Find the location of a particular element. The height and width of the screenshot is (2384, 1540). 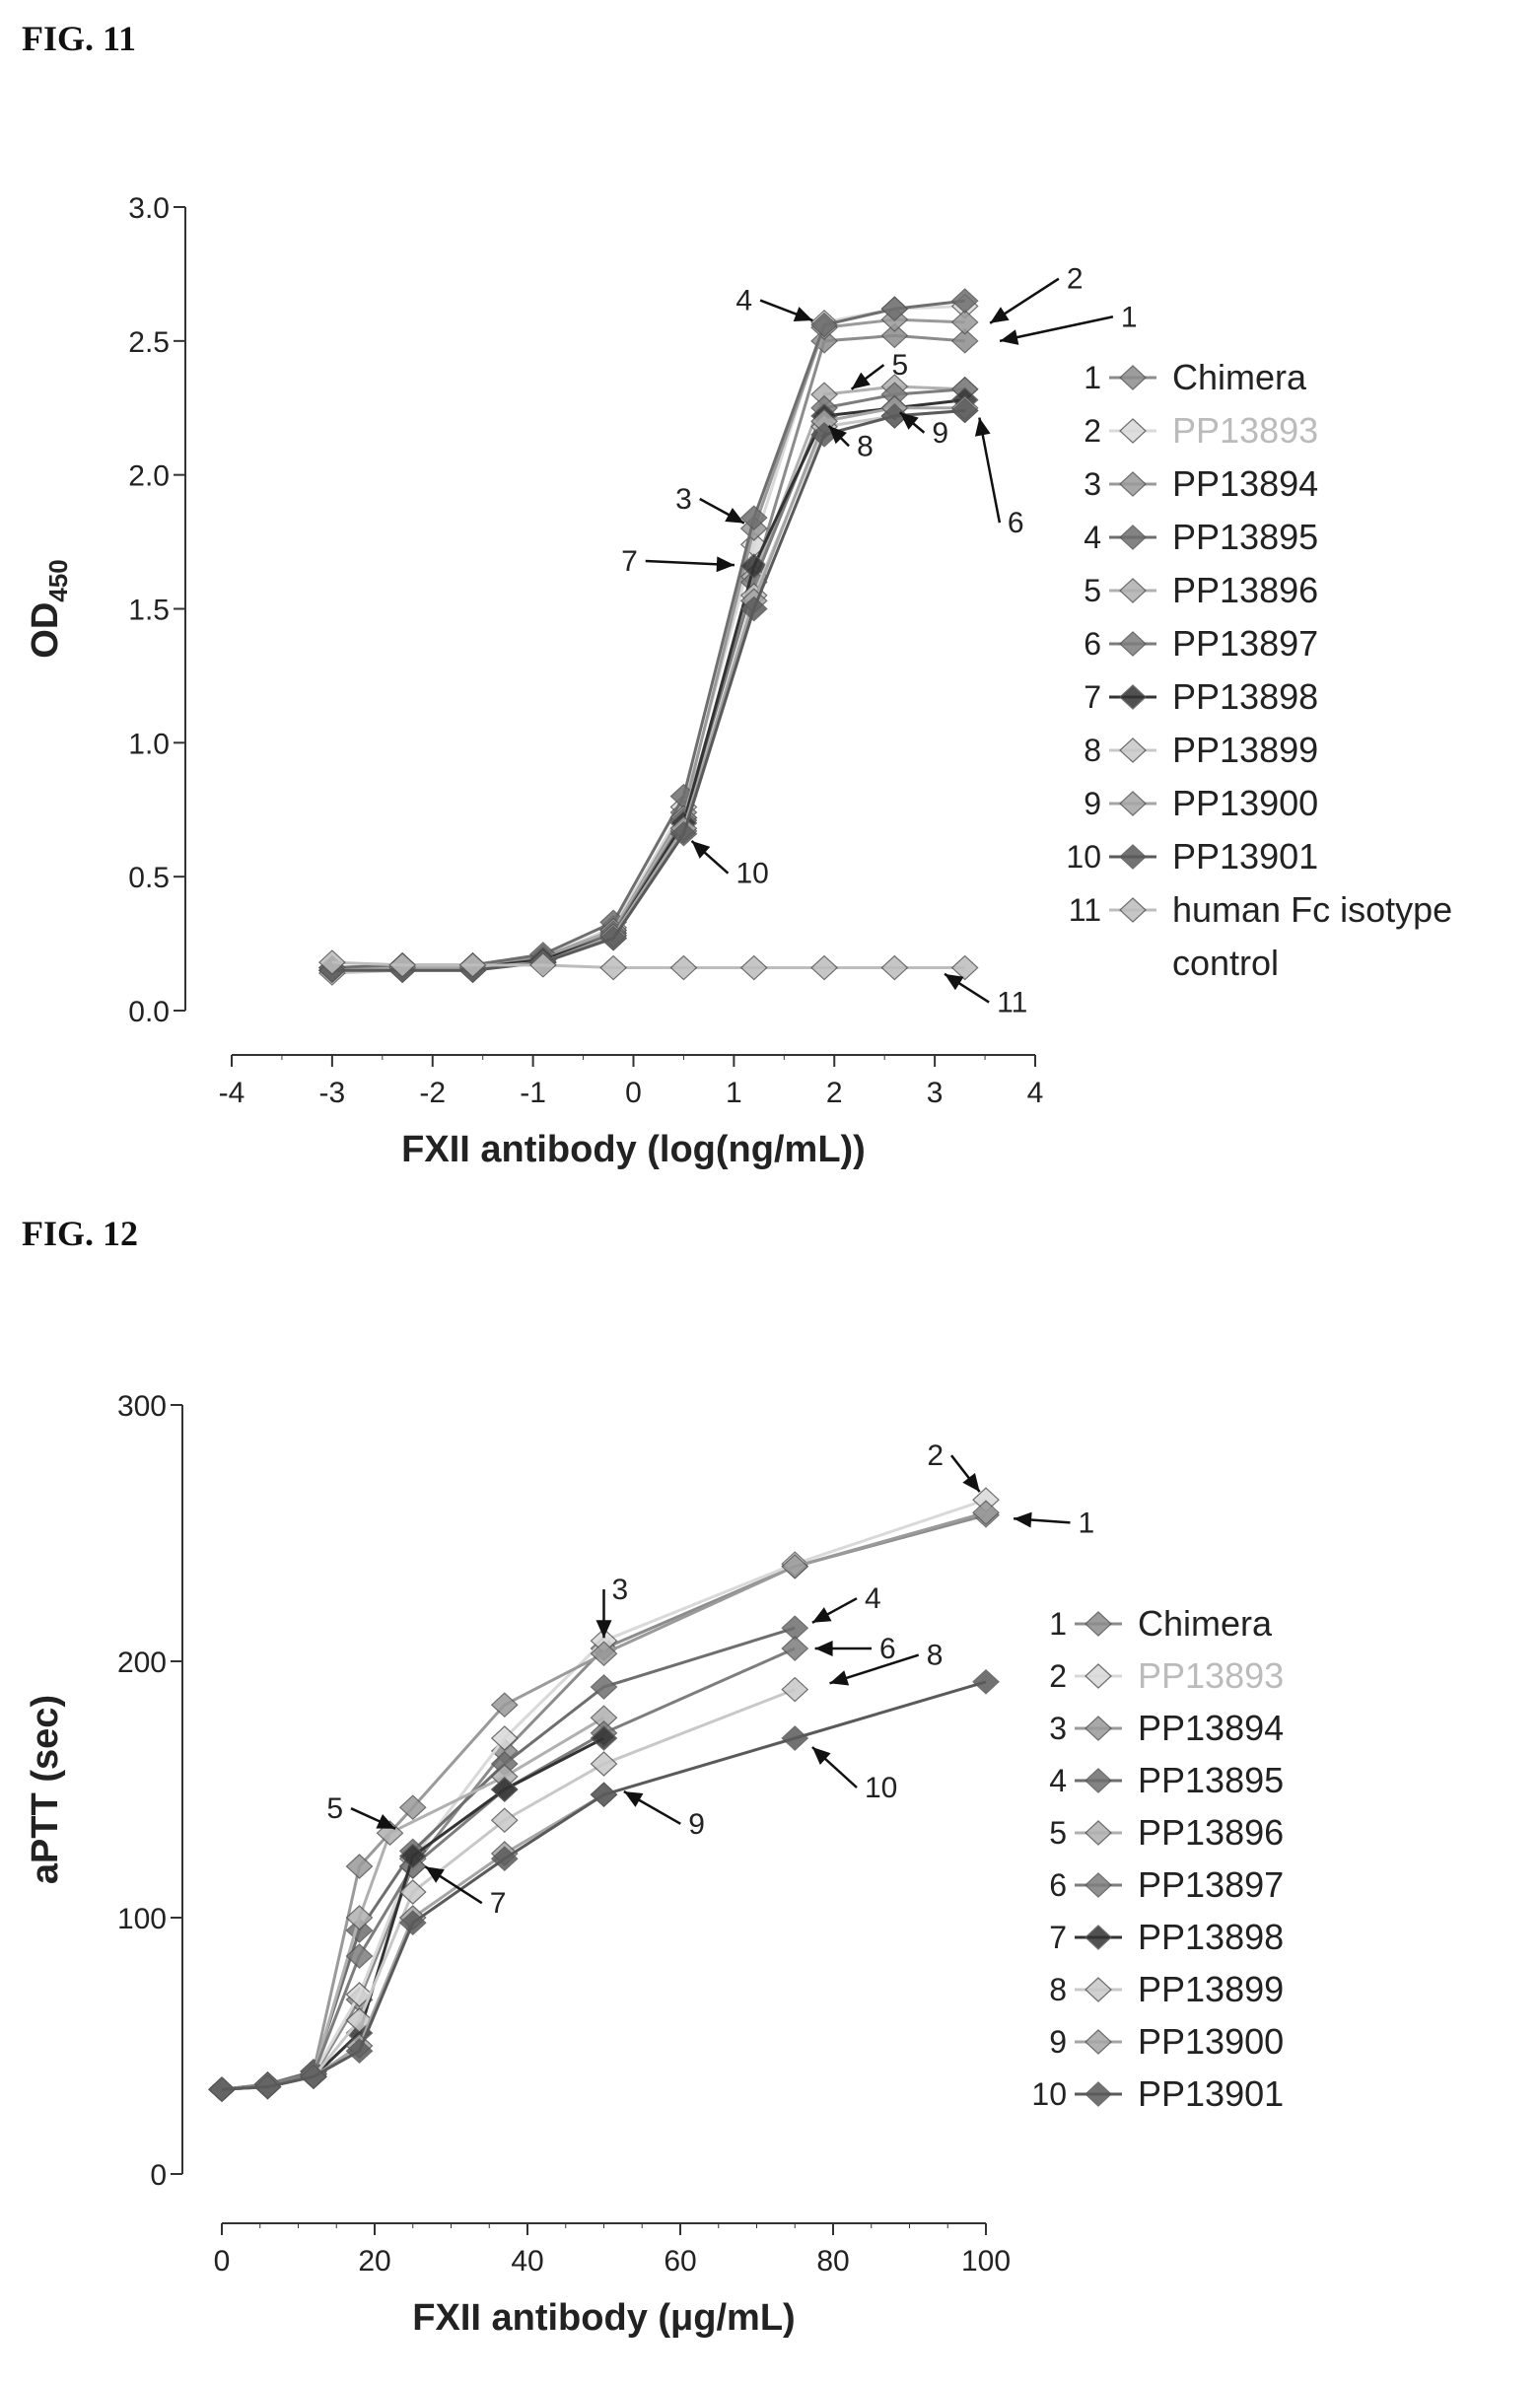

y-tick-label: 2.0 is located at coordinates (149, 476).